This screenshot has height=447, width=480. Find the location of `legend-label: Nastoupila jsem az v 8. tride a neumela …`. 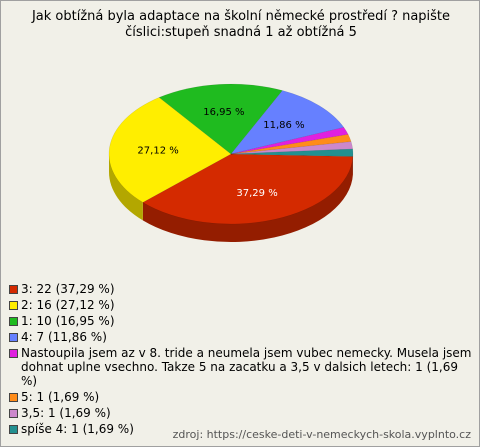

legend-label: Nastoupila jsem az v 8. tride a neumela … is located at coordinates (246, 367).